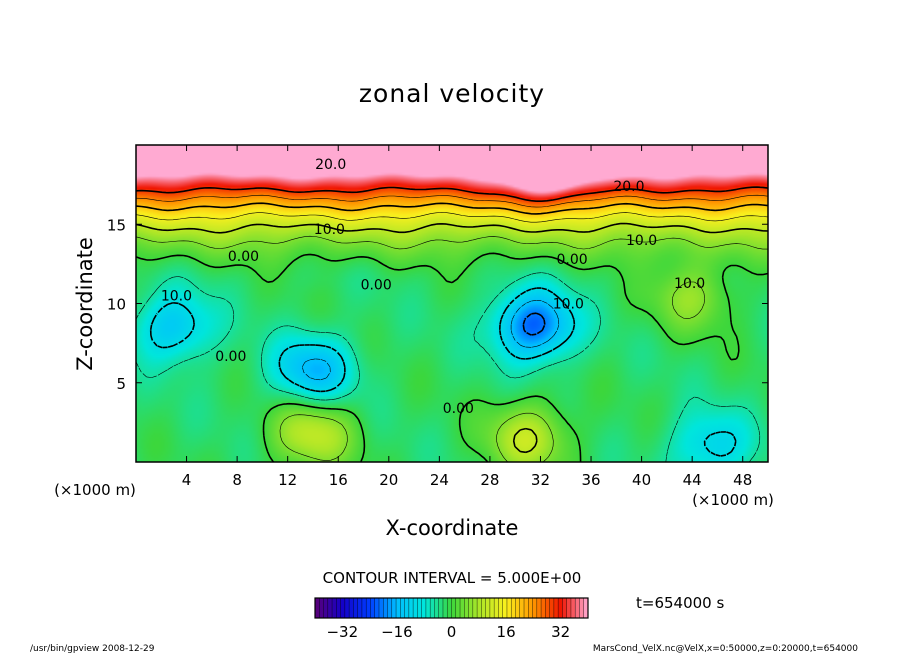  Describe the element at coordinates (431, 340) in the screenshot. I see `contour-level--15` at that location.